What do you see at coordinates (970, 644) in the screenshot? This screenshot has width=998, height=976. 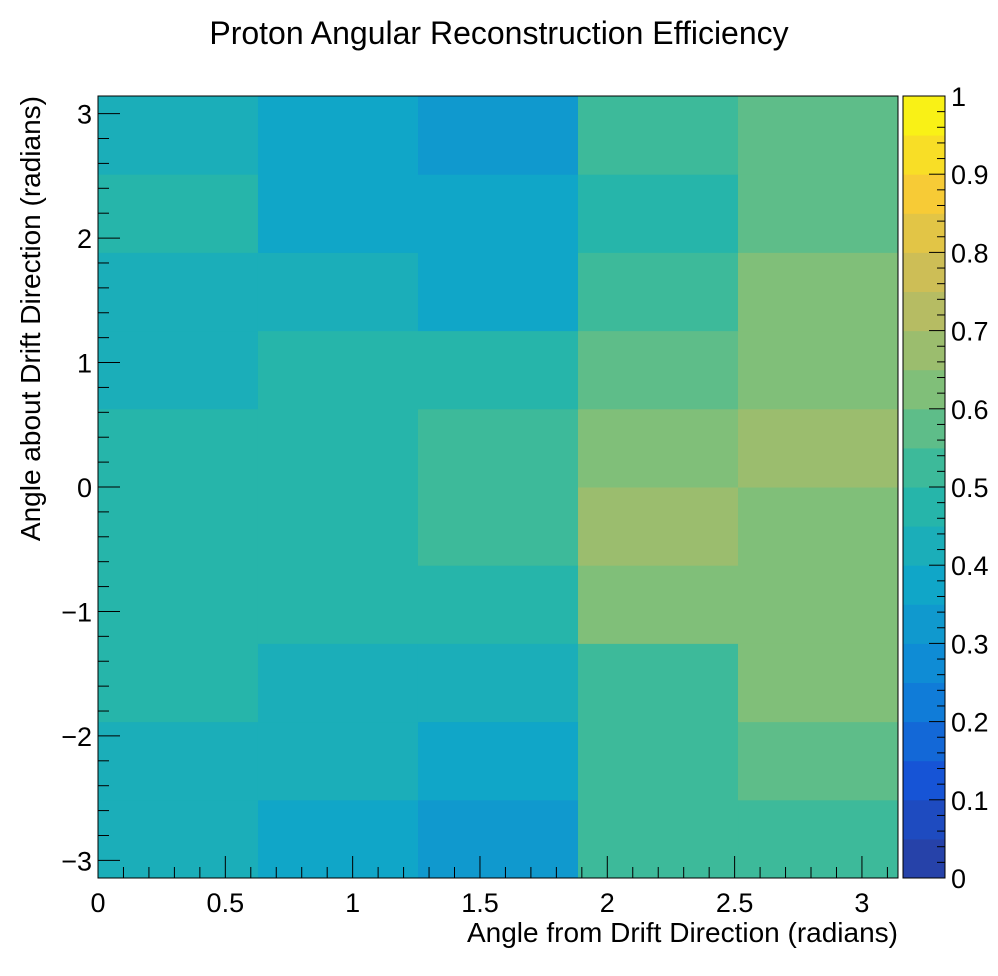 I see `colorbar-tick-label: 0.3` at bounding box center [970, 644].